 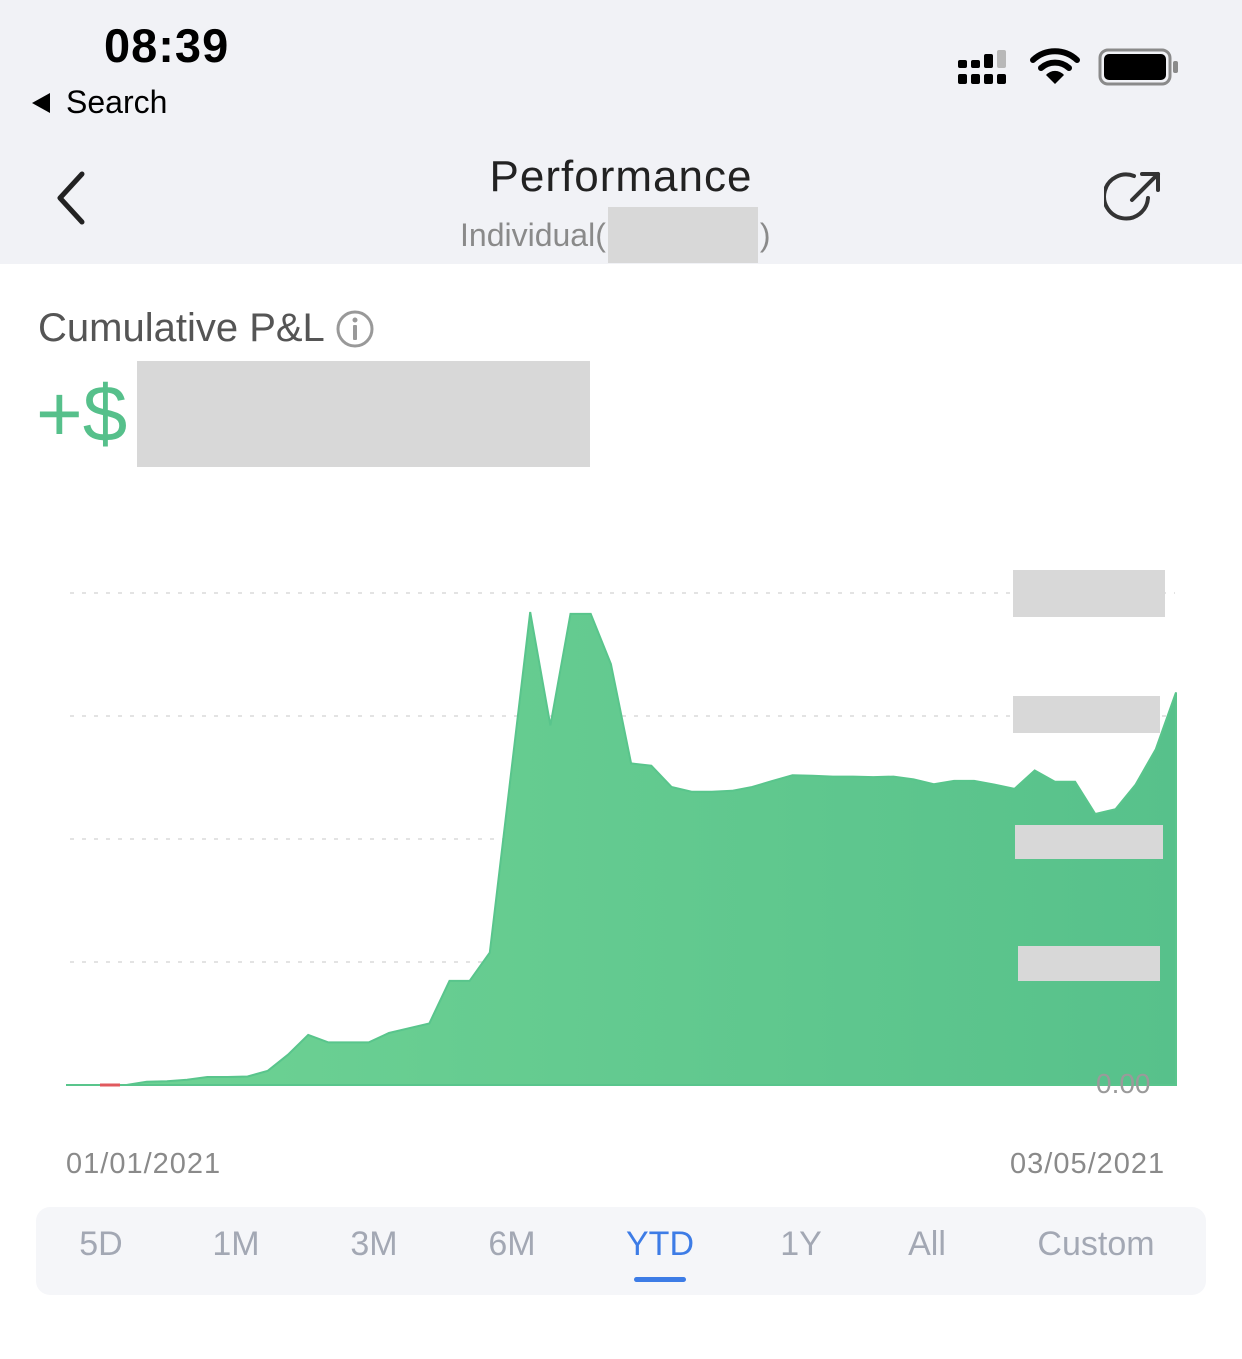 What do you see at coordinates (927, 1244) in the screenshot?
I see `range-tab-all: All` at bounding box center [927, 1244].